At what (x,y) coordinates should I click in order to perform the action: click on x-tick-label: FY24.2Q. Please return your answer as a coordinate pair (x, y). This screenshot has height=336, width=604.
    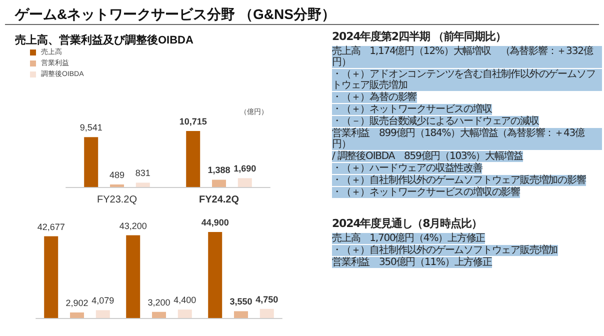
    Looking at the image, I should click on (219, 200).